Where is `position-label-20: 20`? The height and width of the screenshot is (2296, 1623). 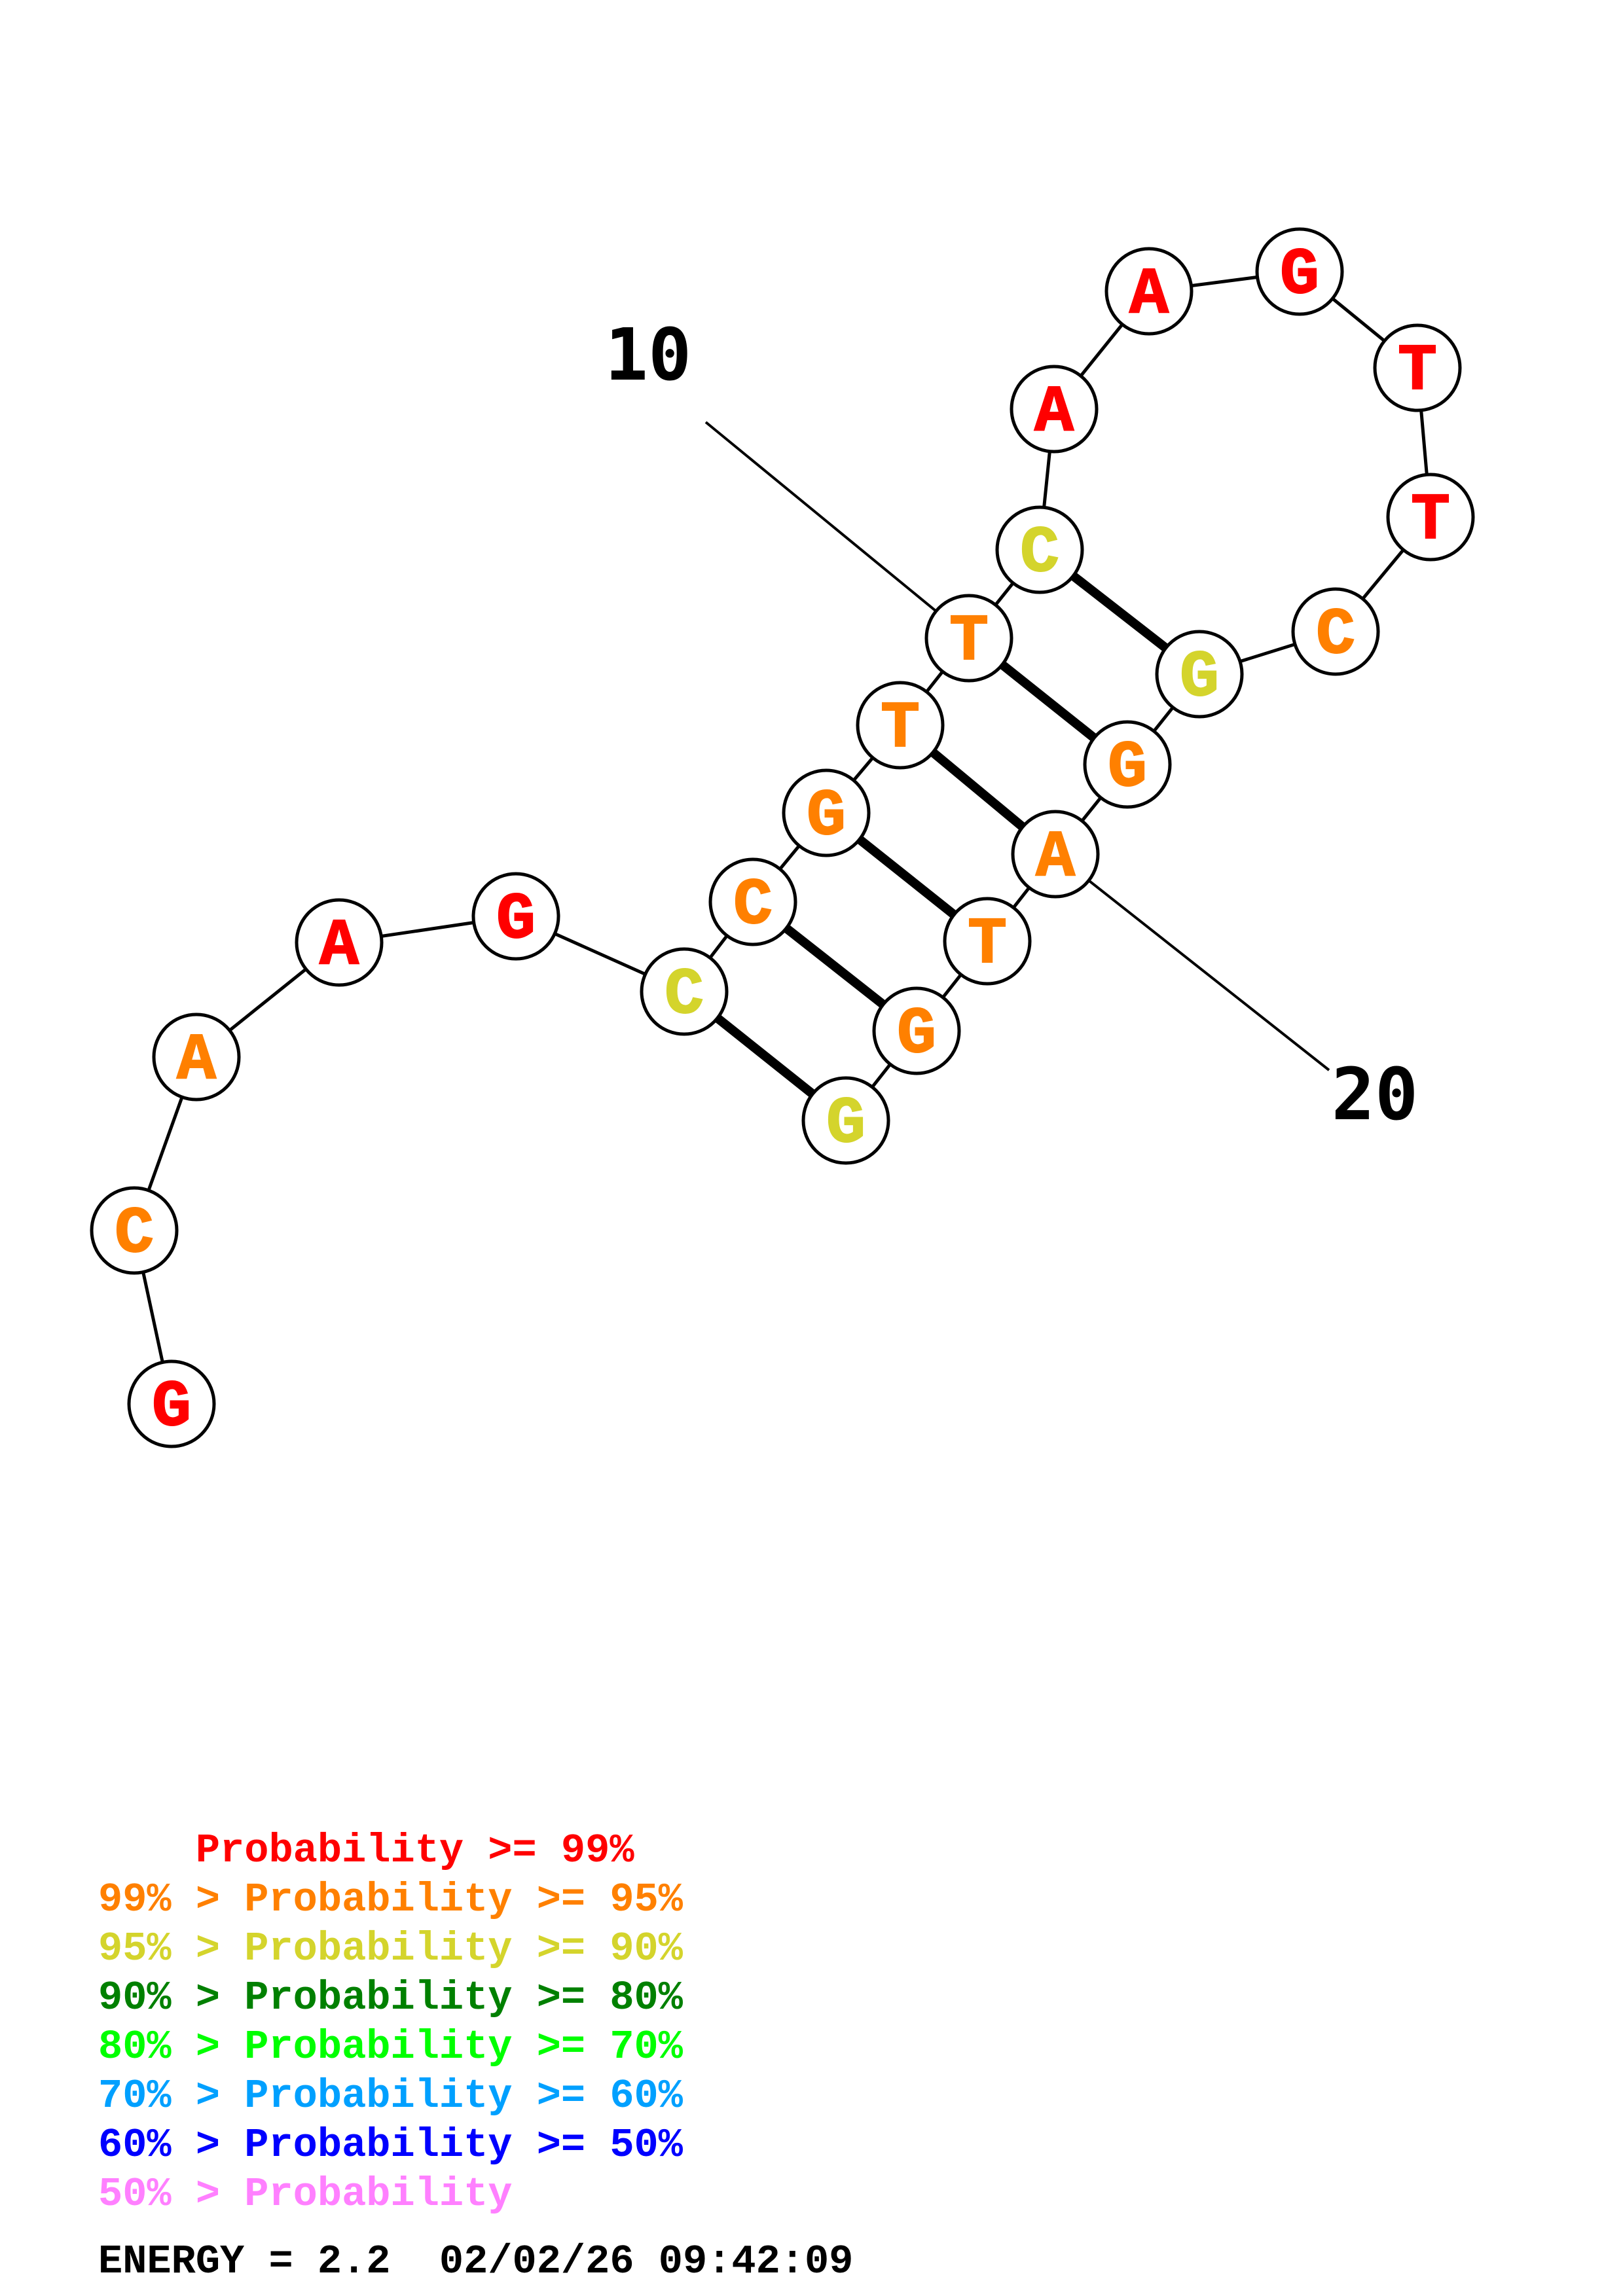 position-label-20: 20 is located at coordinates (1375, 1094).